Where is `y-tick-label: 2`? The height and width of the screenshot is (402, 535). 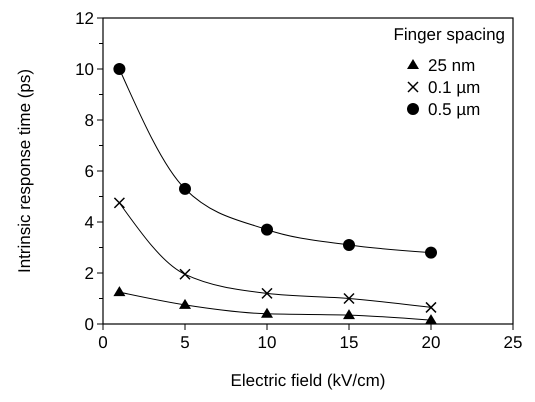 y-tick-label: 2 is located at coordinates (89, 273).